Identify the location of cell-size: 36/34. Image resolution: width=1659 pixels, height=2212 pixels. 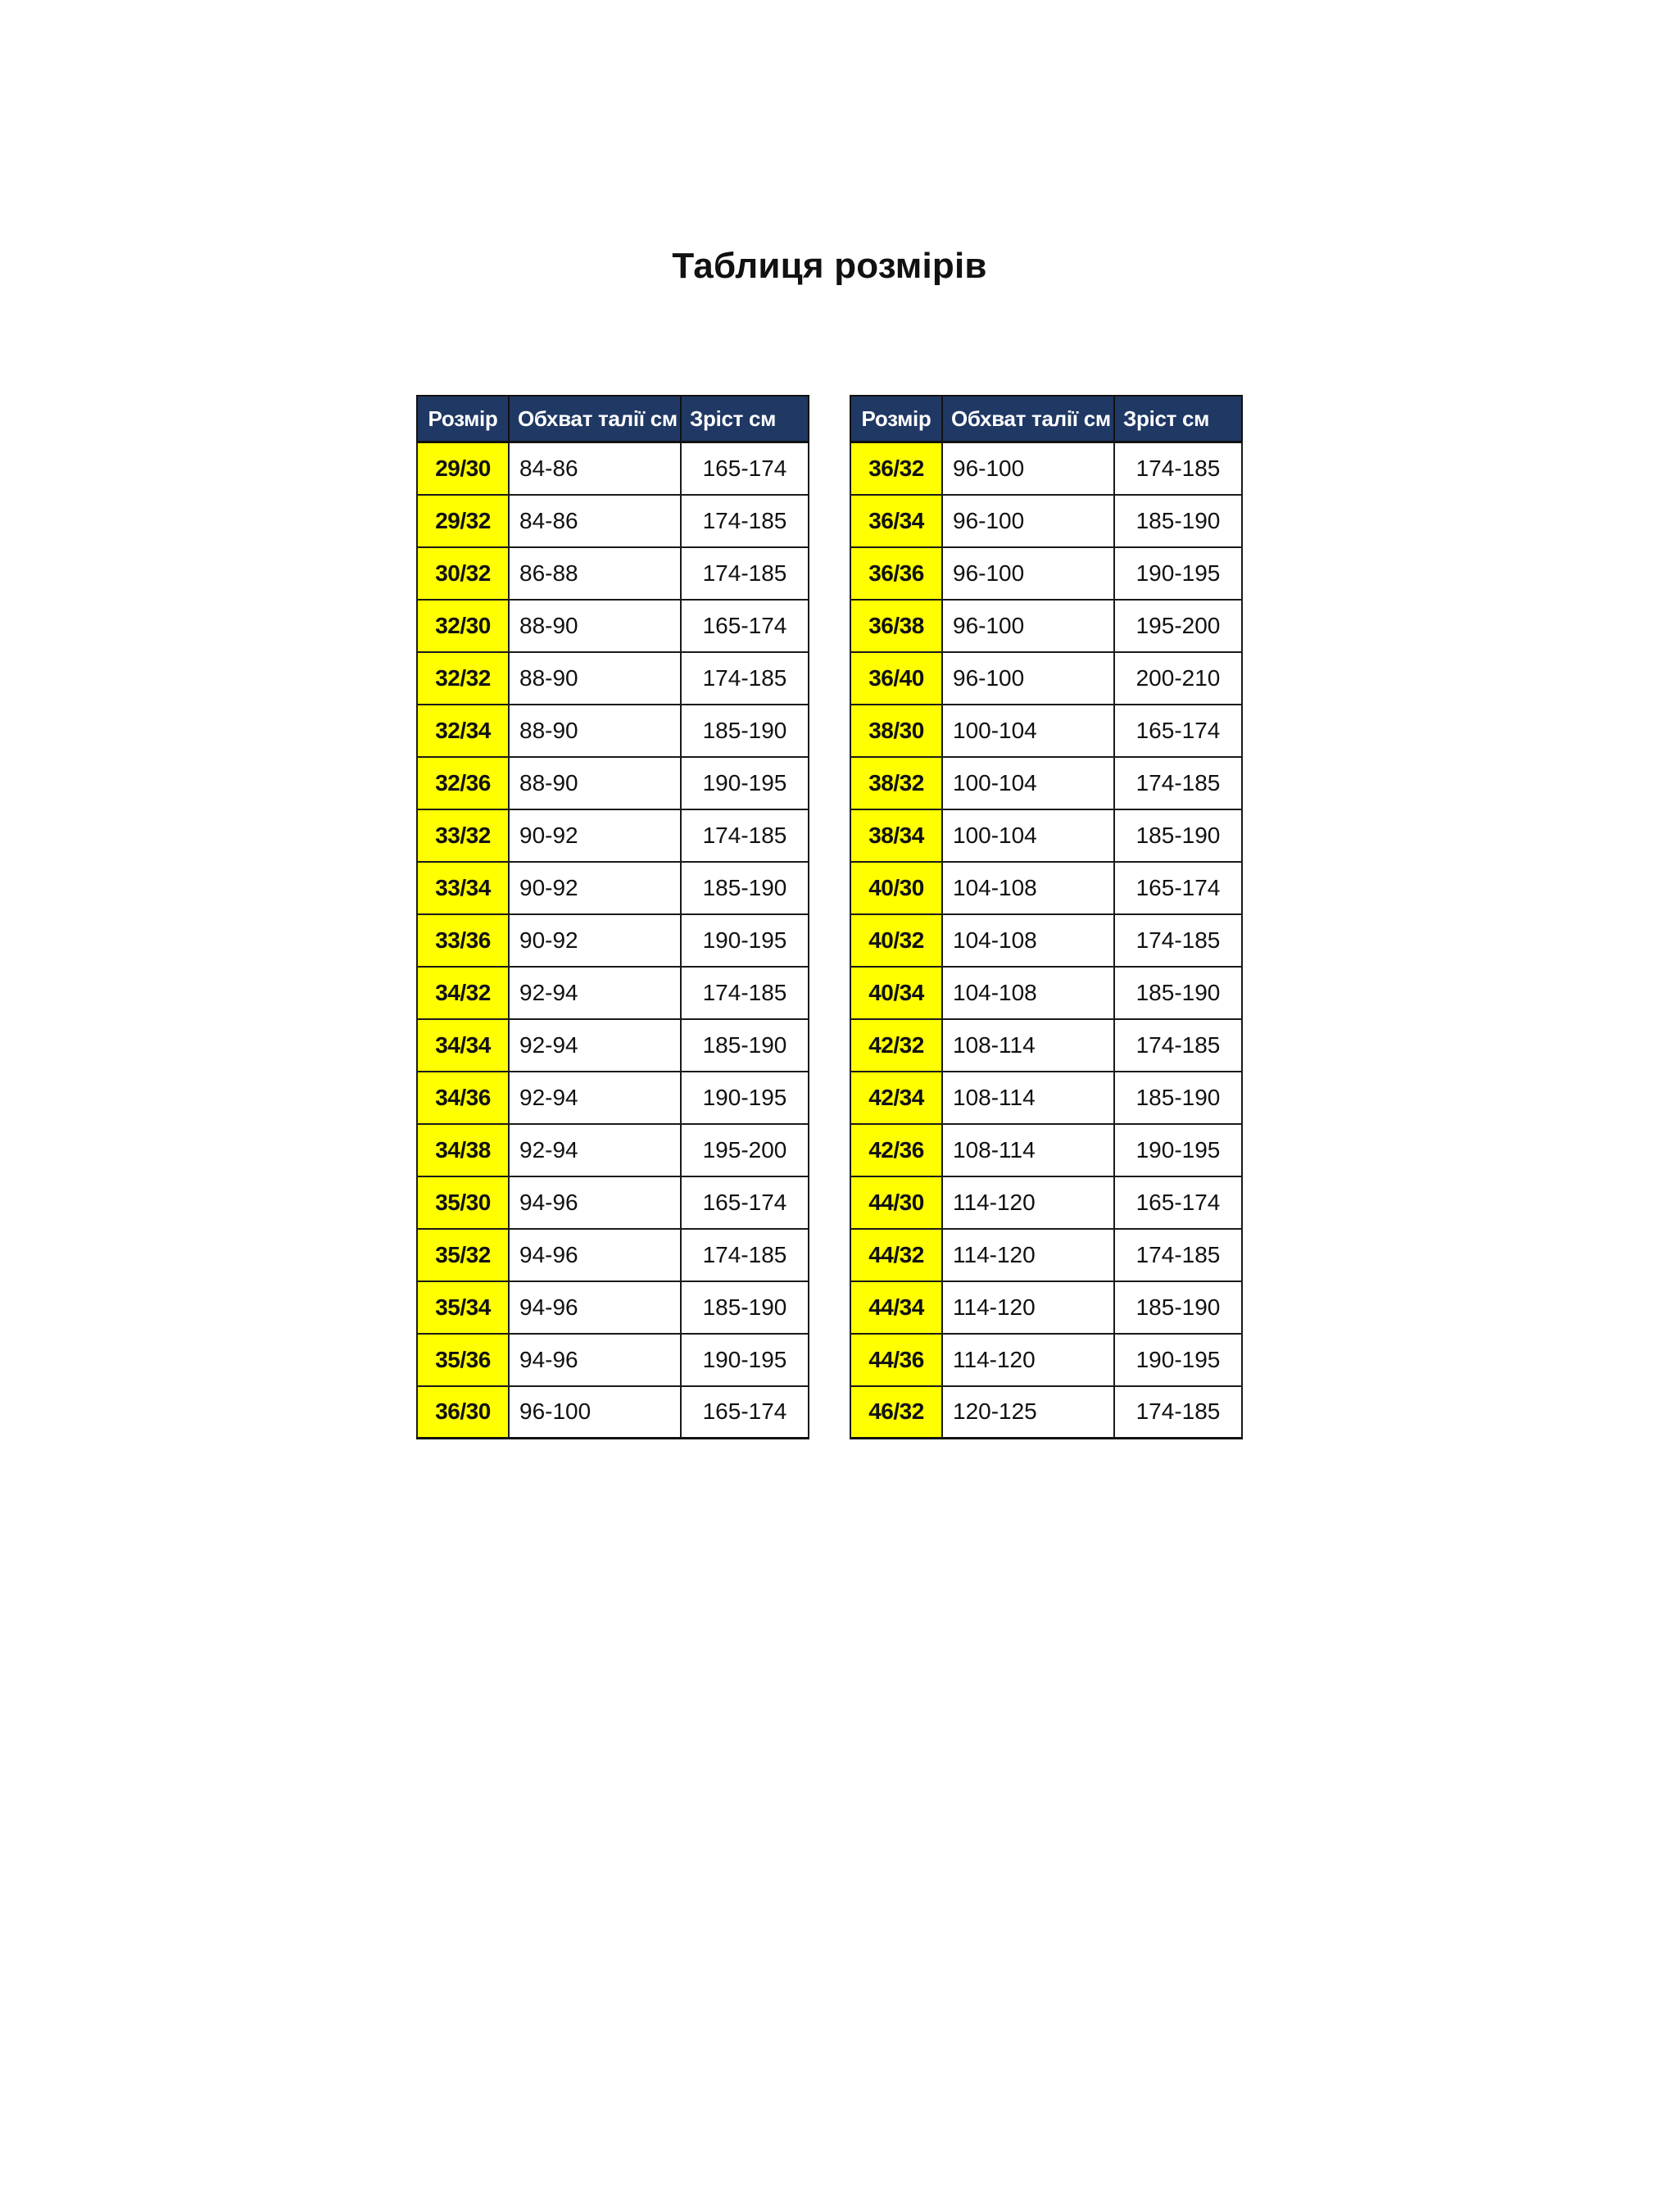
(896, 520).